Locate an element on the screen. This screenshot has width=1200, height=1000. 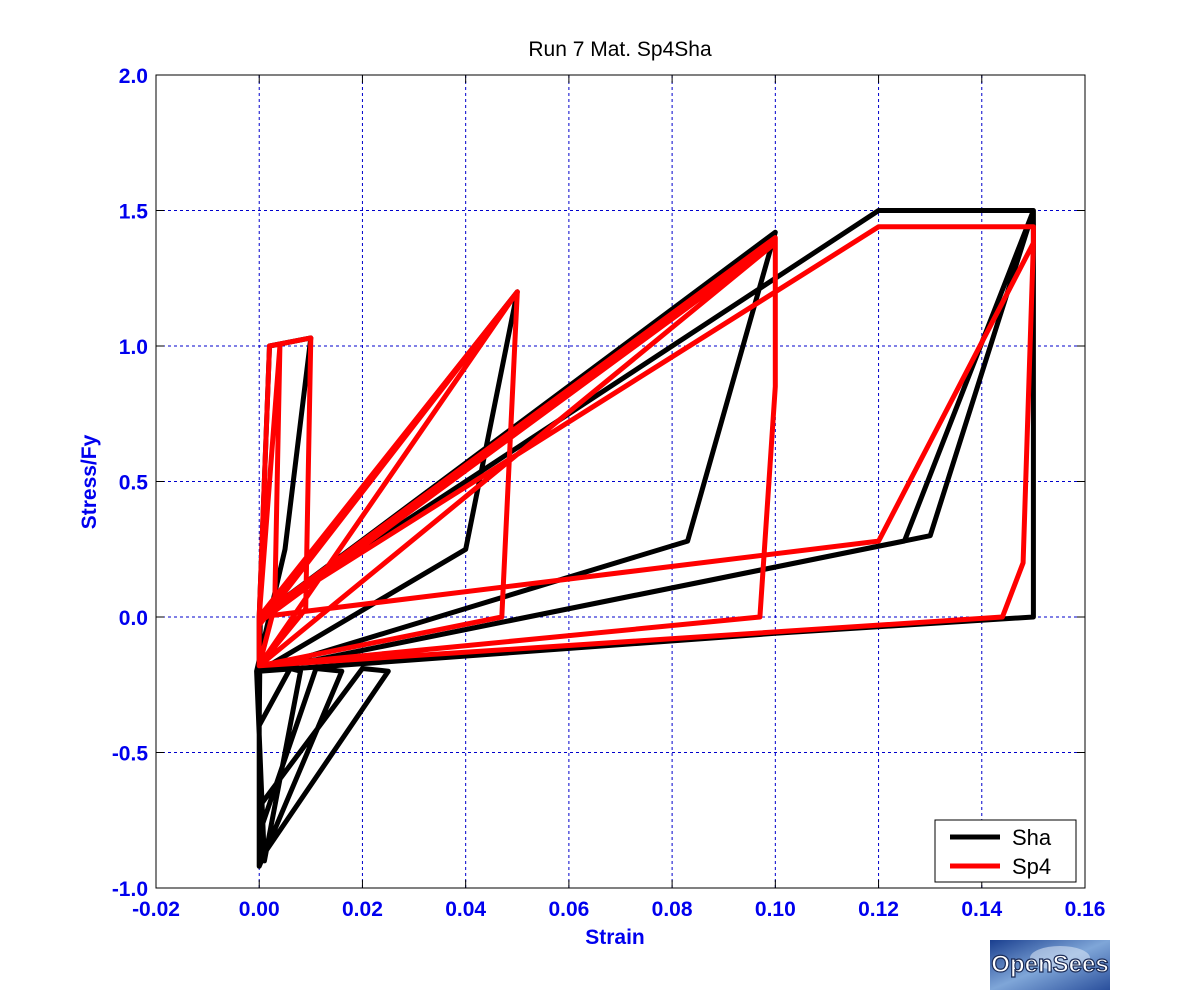
legend: Sha Sp4 is located at coordinates (1005, 851).